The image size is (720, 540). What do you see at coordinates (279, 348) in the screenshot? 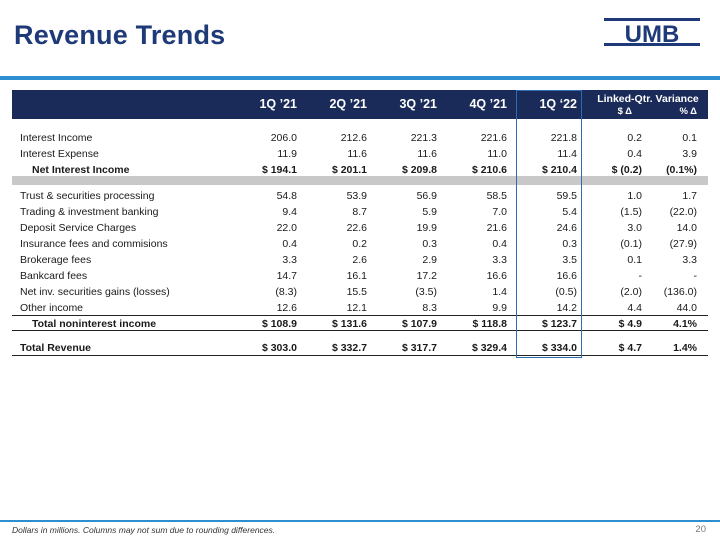
I see `row-cell: $ 303.0` at bounding box center [279, 348].